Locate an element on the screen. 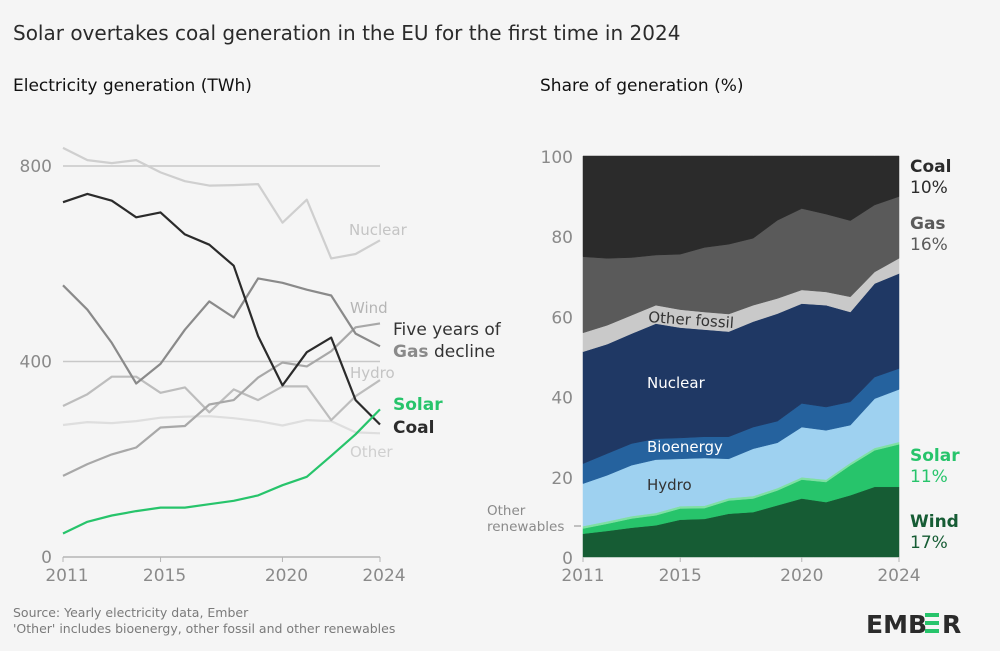 This screenshot has width=1000, height=651. series-label-coal: Coal is located at coordinates (413, 428).